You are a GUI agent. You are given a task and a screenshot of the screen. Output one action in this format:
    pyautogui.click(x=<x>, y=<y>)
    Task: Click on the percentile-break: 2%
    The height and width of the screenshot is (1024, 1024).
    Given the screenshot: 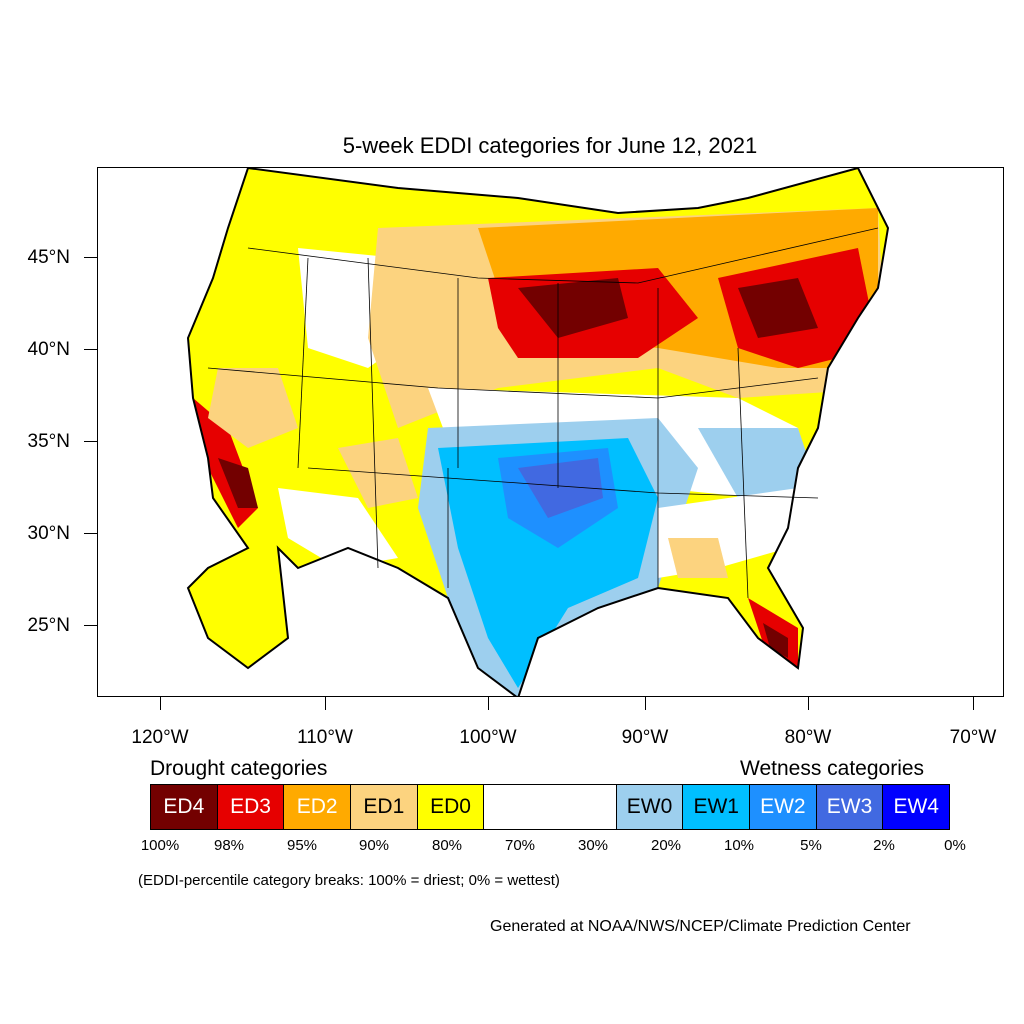 What is the action you would take?
    pyautogui.click(x=884, y=845)
    